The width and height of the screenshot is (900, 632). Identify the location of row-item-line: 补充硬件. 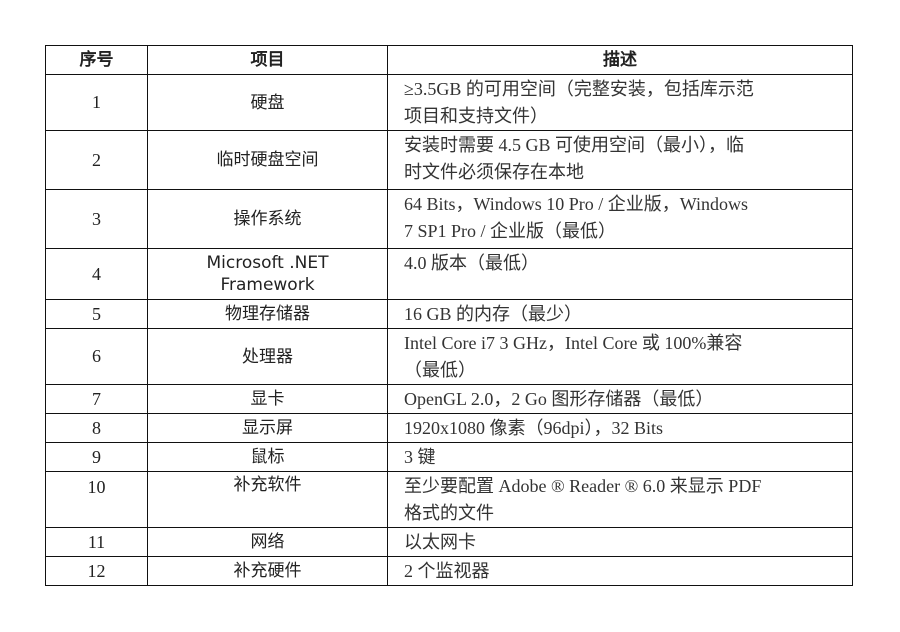
(267, 571).